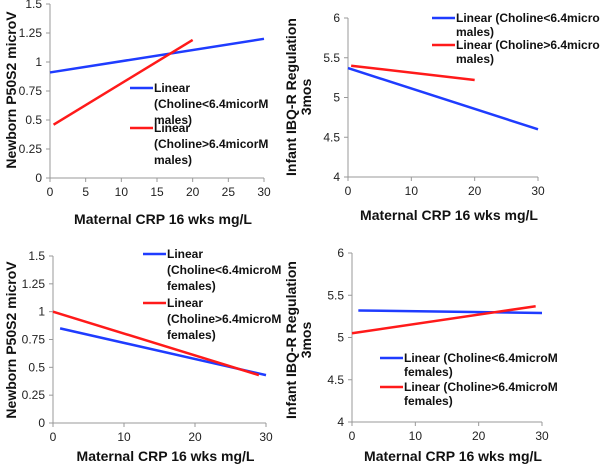 The image size is (600, 469). Describe the element at coordinates (85, 192) in the screenshot. I see `x-tick-label: 5` at that location.